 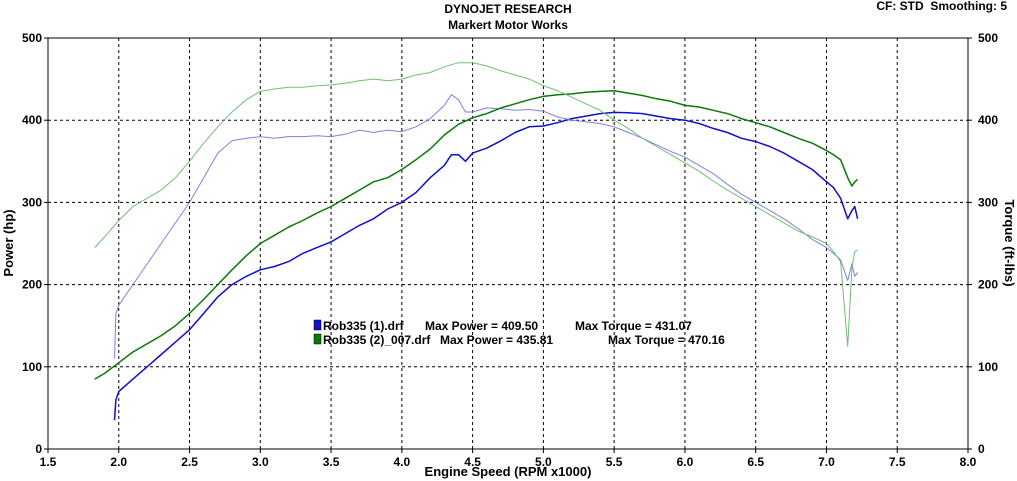 What do you see at coordinates (826, 462) in the screenshot?
I see `x-tick-label: 7.0` at bounding box center [826, 462].